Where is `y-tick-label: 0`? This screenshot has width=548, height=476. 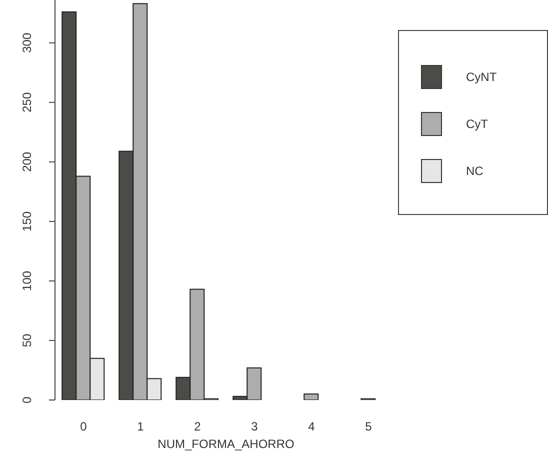 y-tick-label: 0 is located at coordinates (27, 400).